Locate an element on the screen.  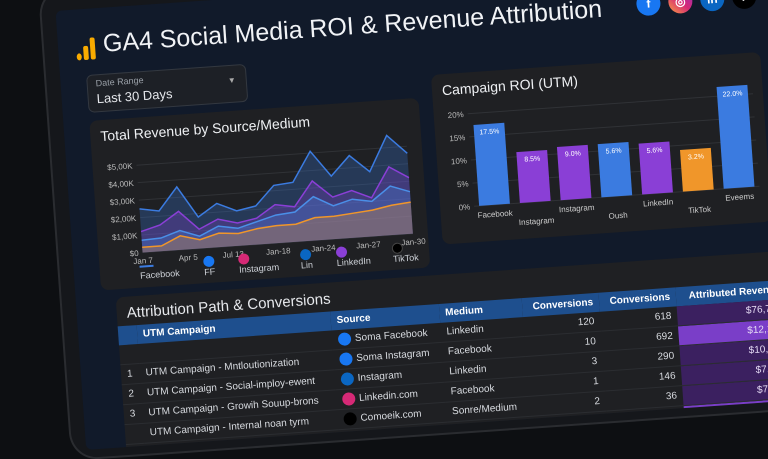
ga4-logo-icon is located at coordinates (85, 49).